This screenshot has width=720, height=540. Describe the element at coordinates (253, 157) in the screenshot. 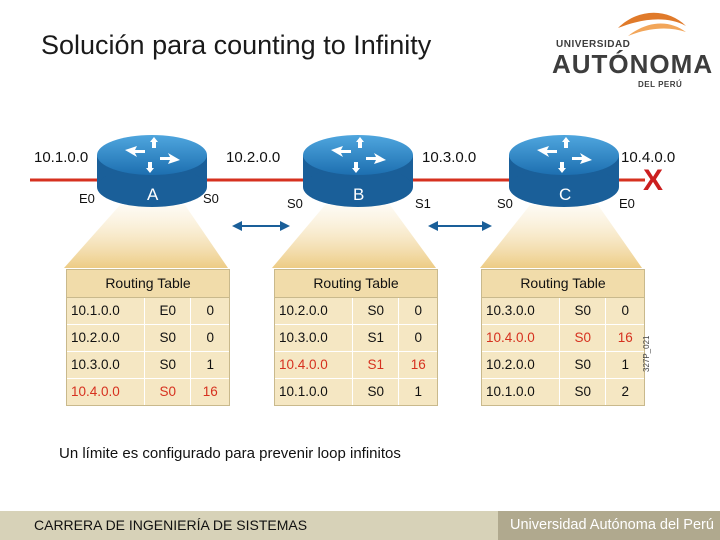

I see `network-label-2: 10.2.0.0` at that location.